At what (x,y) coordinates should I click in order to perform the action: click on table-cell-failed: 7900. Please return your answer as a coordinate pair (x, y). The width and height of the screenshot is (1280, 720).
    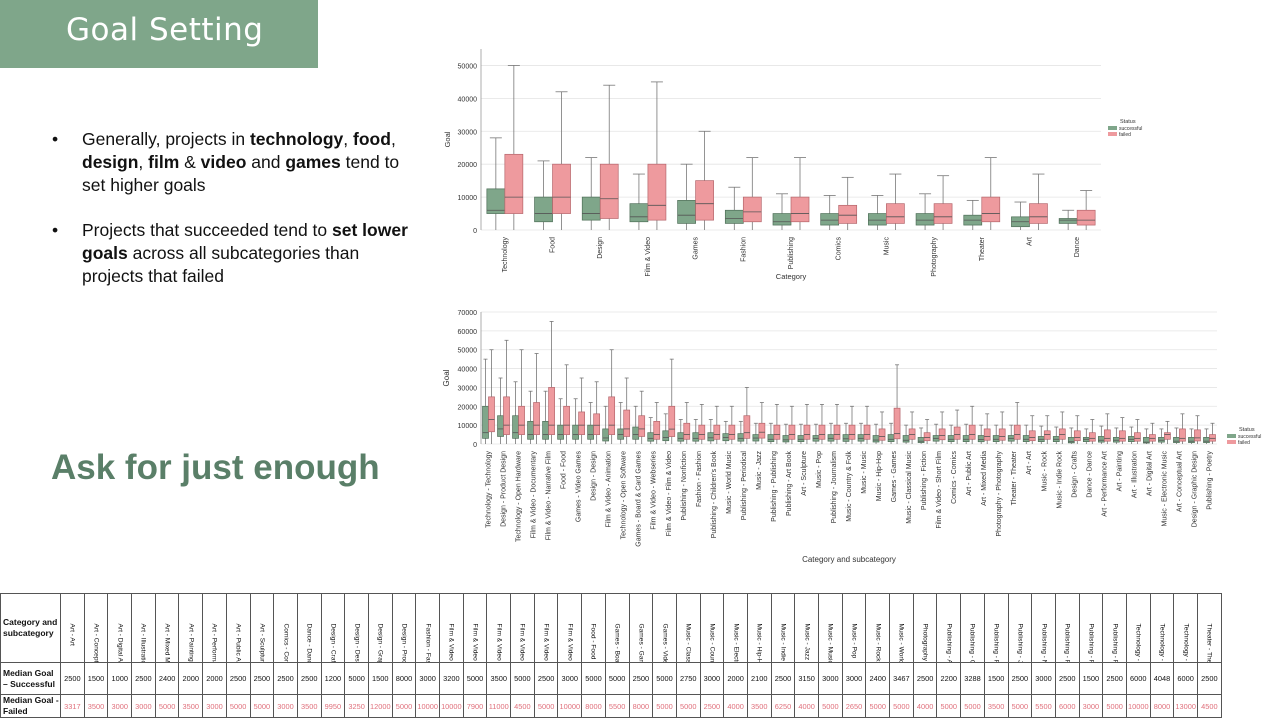
    Looking at the image, I should click on (475, 706).